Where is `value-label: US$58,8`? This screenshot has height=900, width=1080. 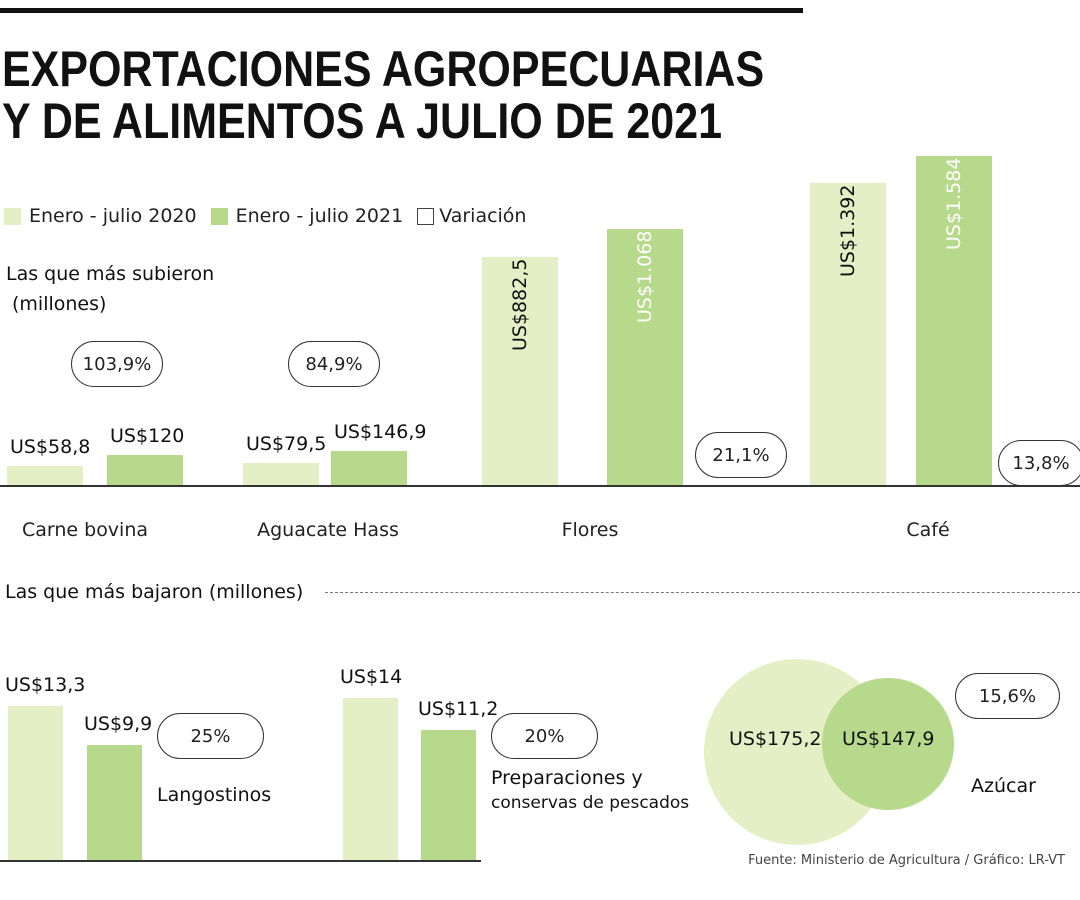
value-label: US$58,8 is located at coordinates (50, 447).